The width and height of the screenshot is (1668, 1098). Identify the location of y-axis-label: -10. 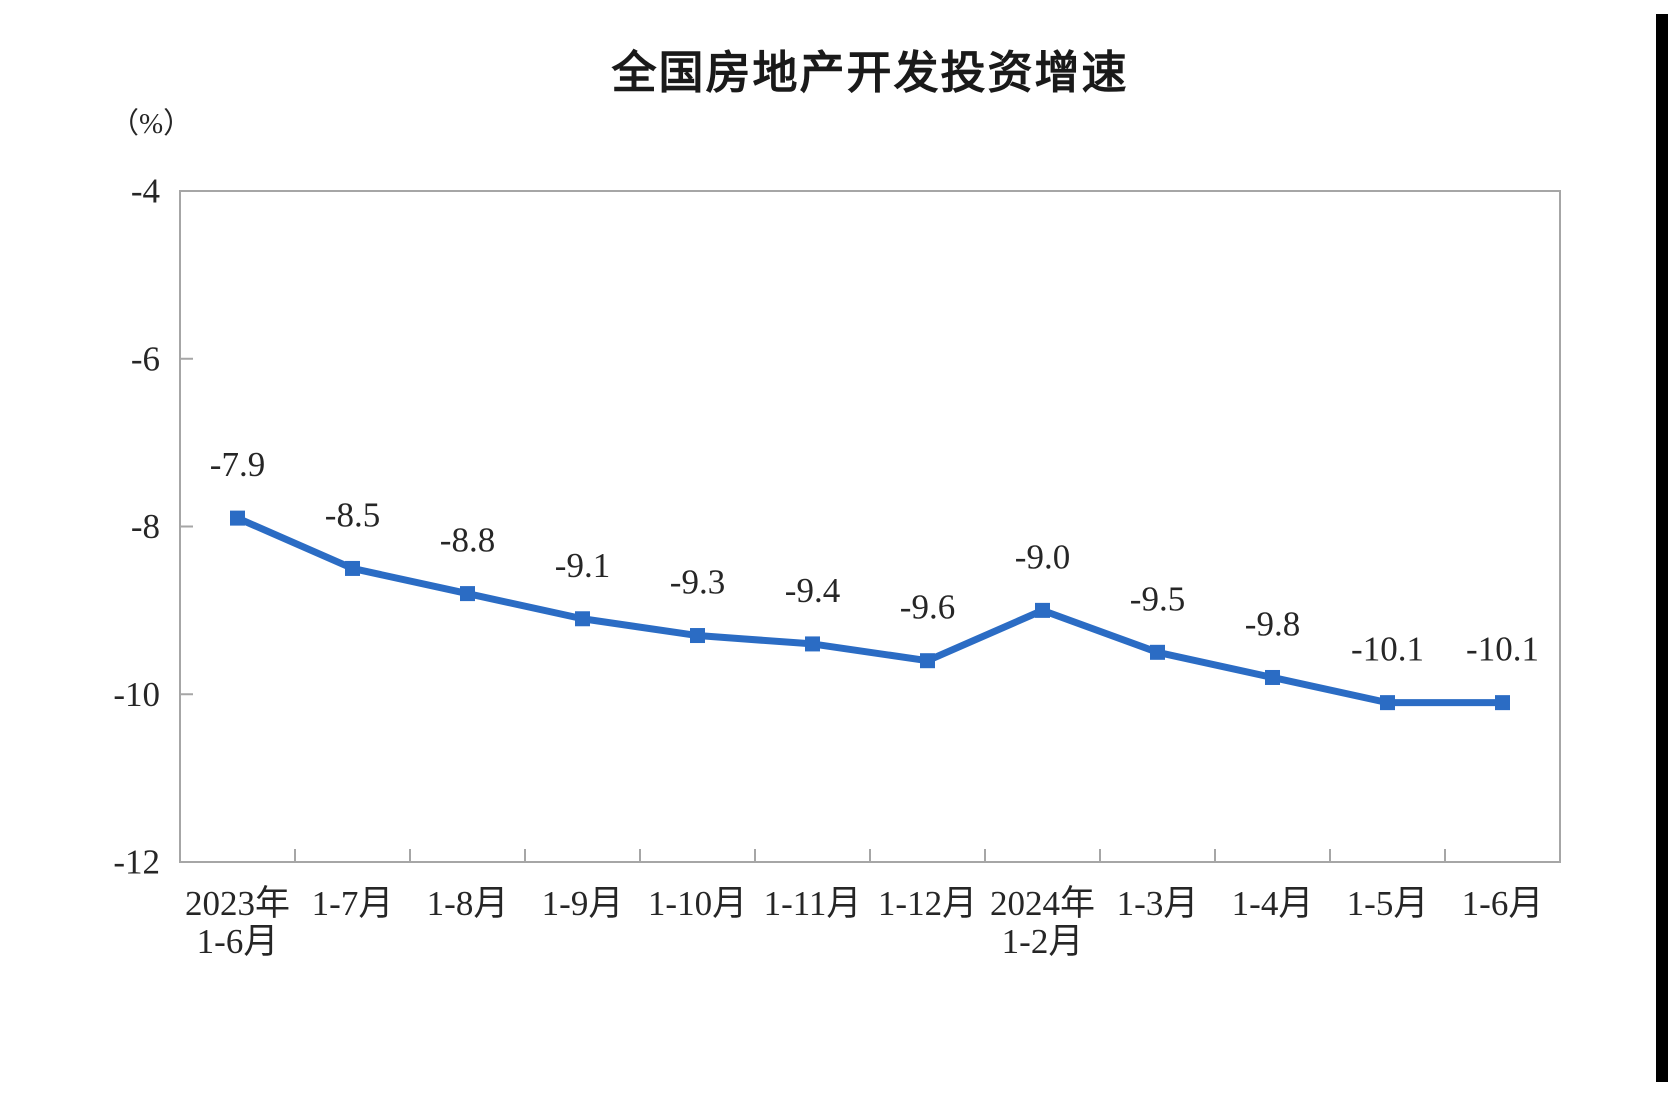
(136, 694).